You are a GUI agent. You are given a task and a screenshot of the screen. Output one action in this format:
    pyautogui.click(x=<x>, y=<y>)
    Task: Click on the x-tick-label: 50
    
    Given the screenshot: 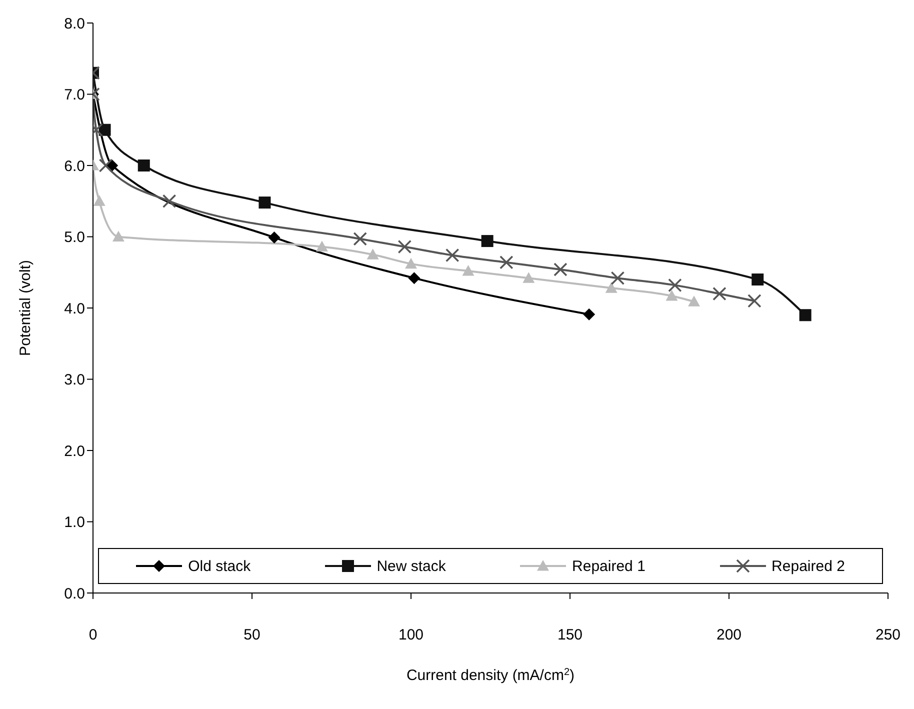 What is the action you would take?
    pyautogui.click(x=252, y=635)
    